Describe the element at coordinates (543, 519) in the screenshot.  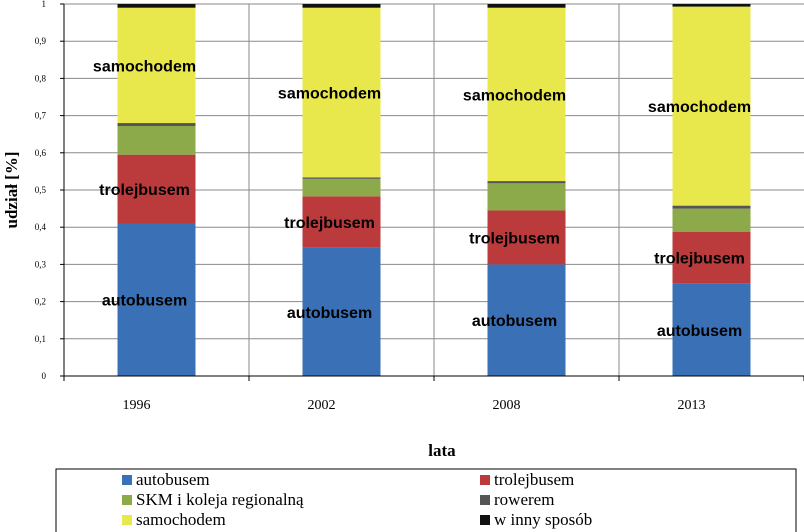
I see `legend-label: w inny sposób` at that location.